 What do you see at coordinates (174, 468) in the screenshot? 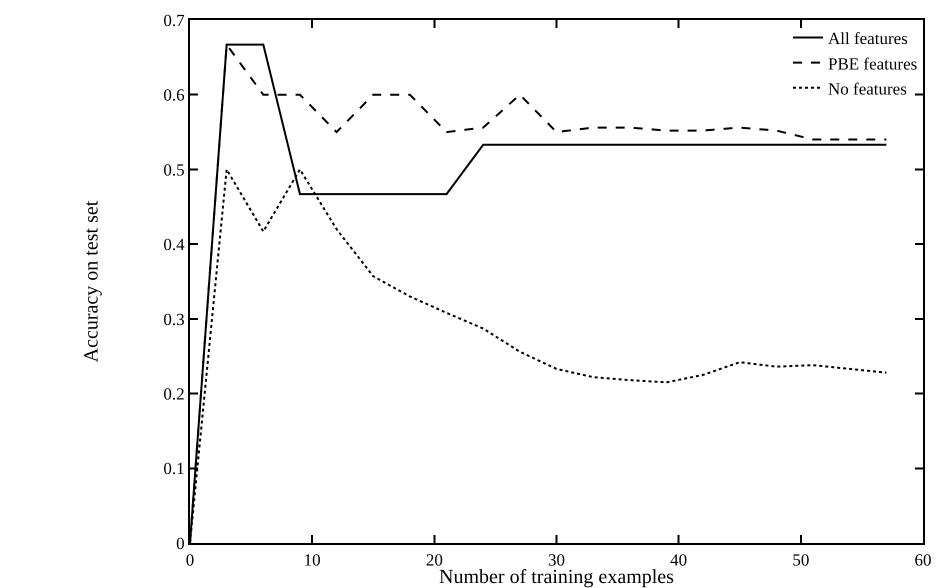
I see `y-tick-label: 0.1` at bounding box center [174, 468].